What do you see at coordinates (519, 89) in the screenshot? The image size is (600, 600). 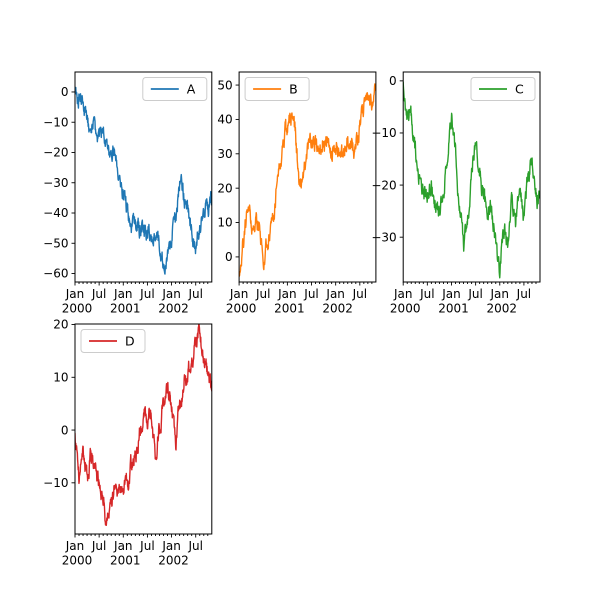 I see `legend-label: C` at bounding box center [519, 89].